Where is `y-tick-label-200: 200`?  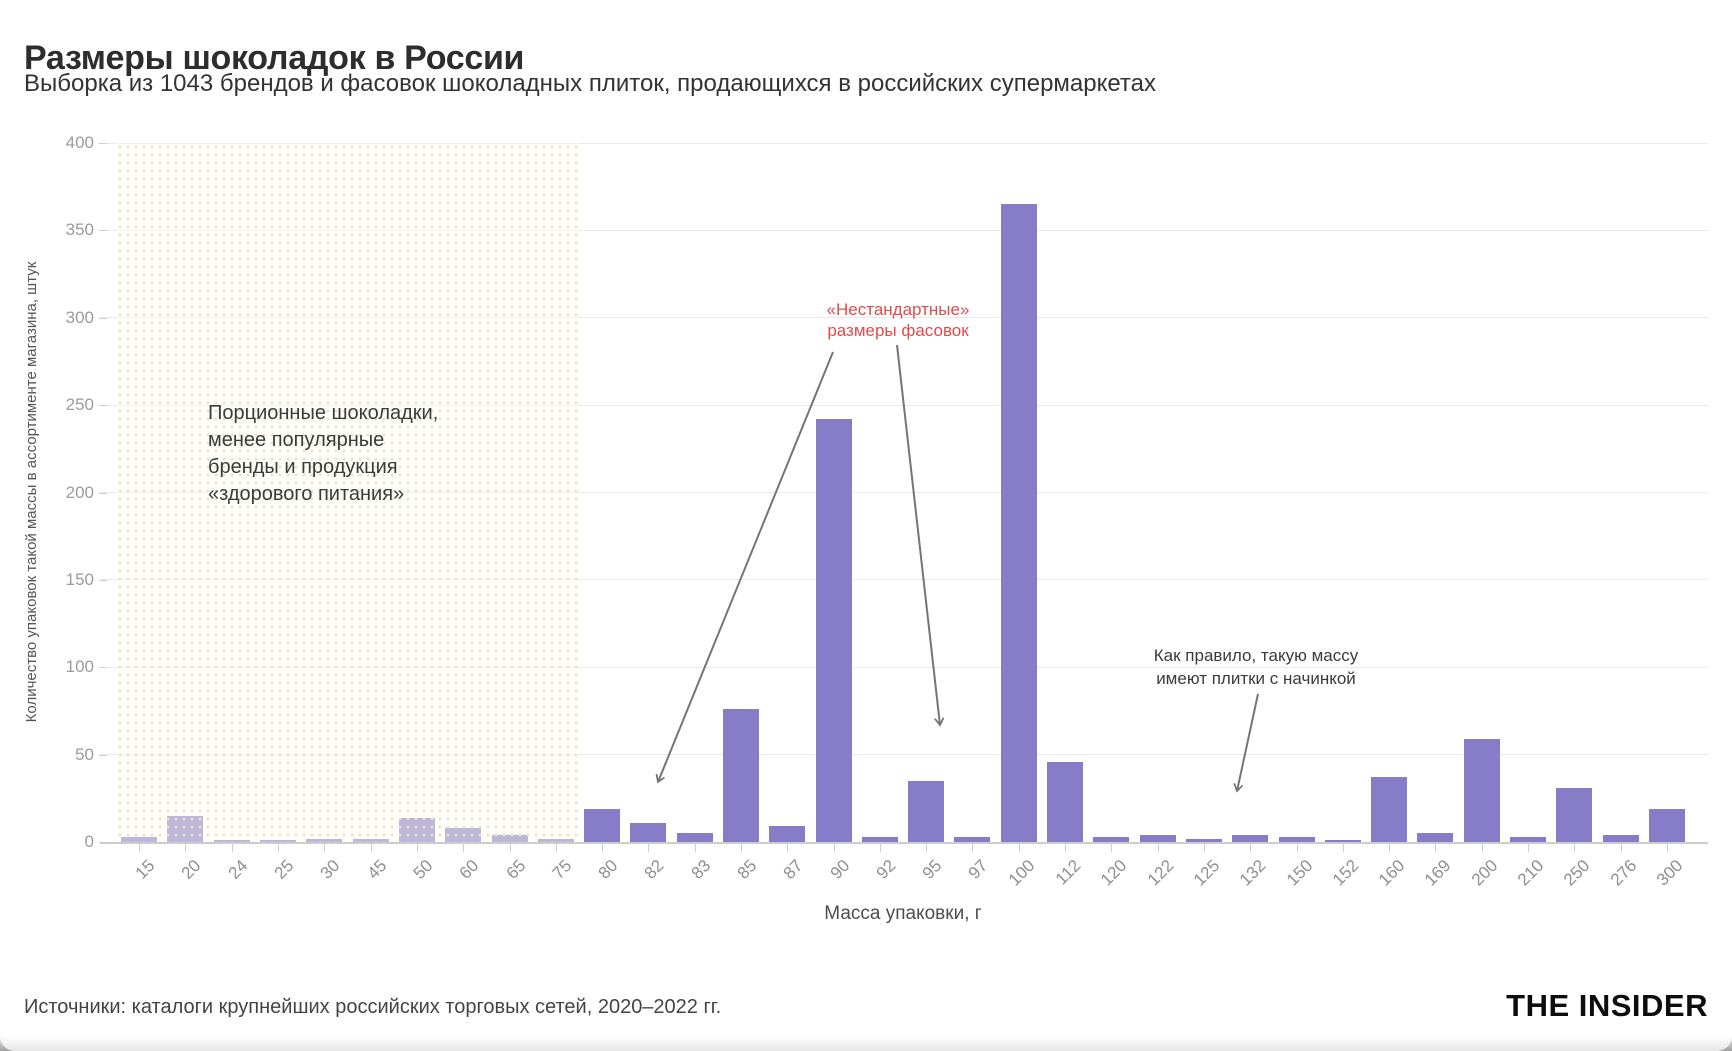
y-tick-label-200: 200 is located at coordinates (79, 492).